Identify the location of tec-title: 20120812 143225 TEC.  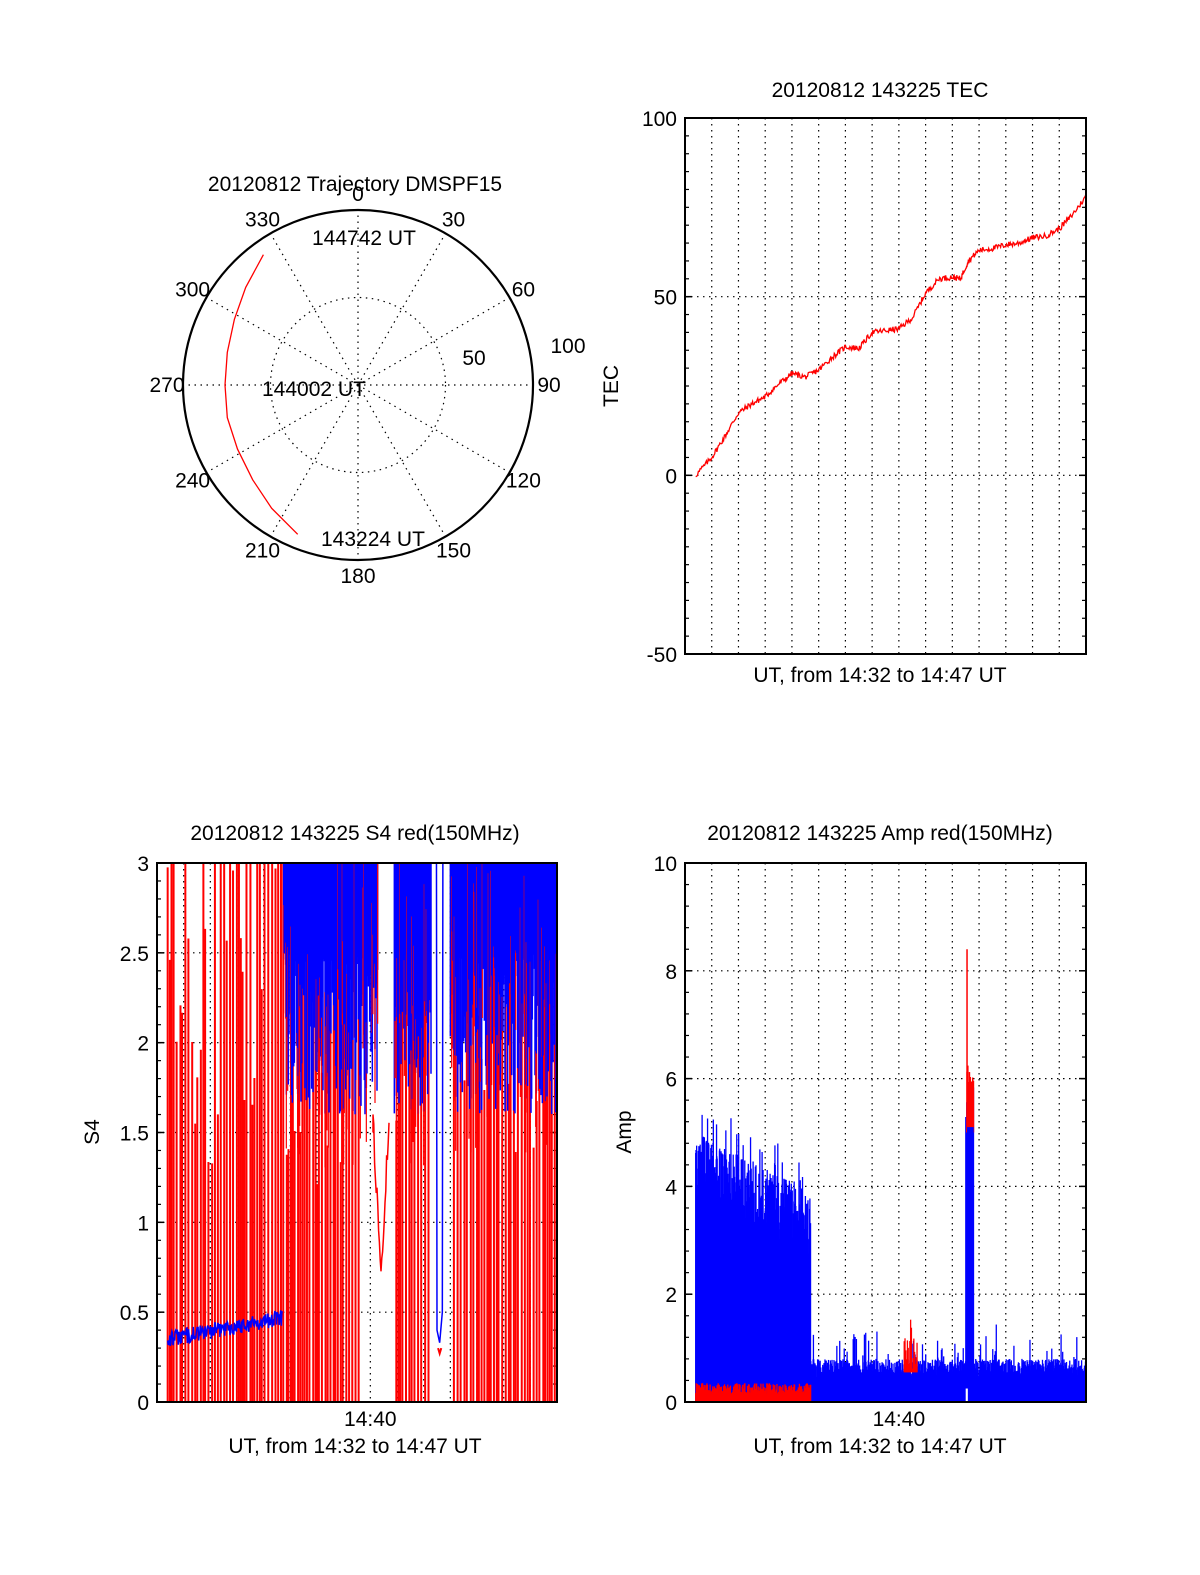
(880, 90).